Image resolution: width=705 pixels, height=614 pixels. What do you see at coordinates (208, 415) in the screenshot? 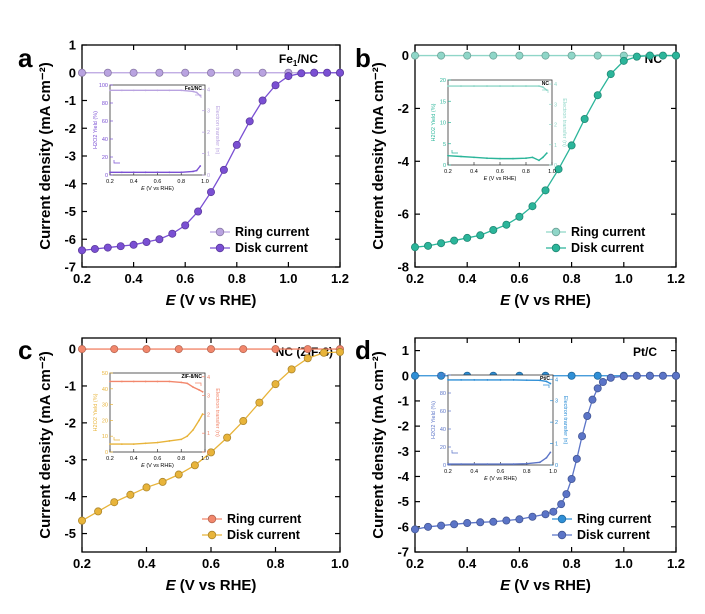
I see `inset-right-tick-label: 2` at bounding box center [208, 415].